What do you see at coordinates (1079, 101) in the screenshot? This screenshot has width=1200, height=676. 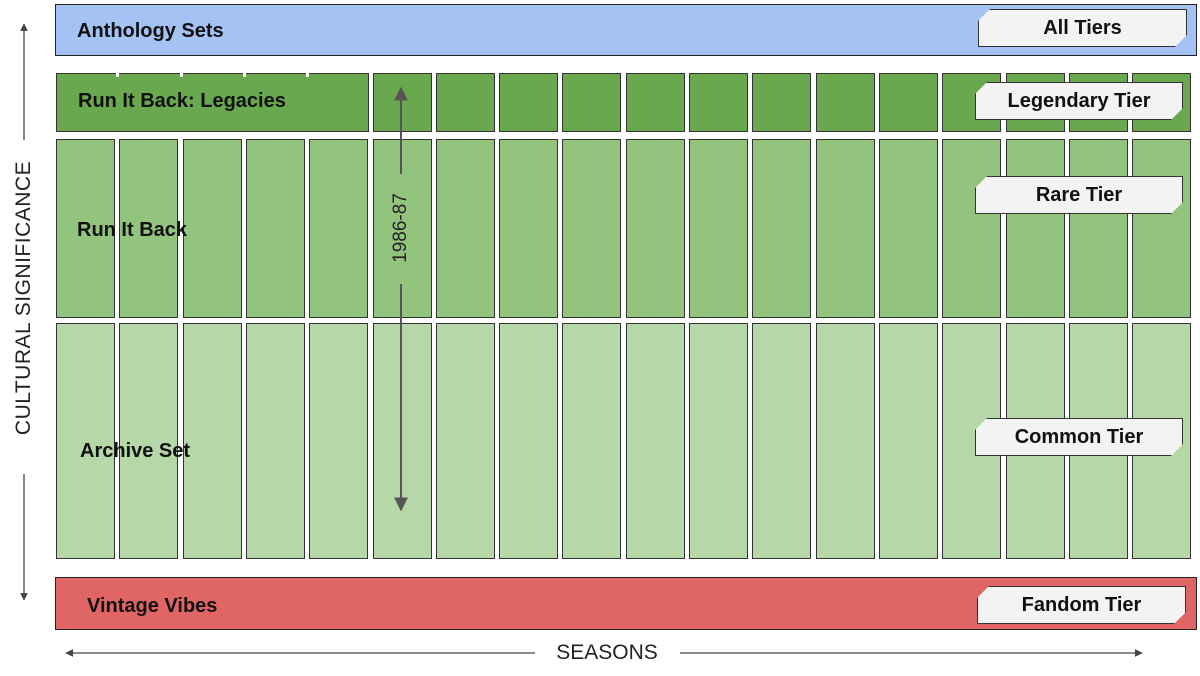 I see `legendary-tier-label: Legendary Tier` at bounding box center [1079, 101].